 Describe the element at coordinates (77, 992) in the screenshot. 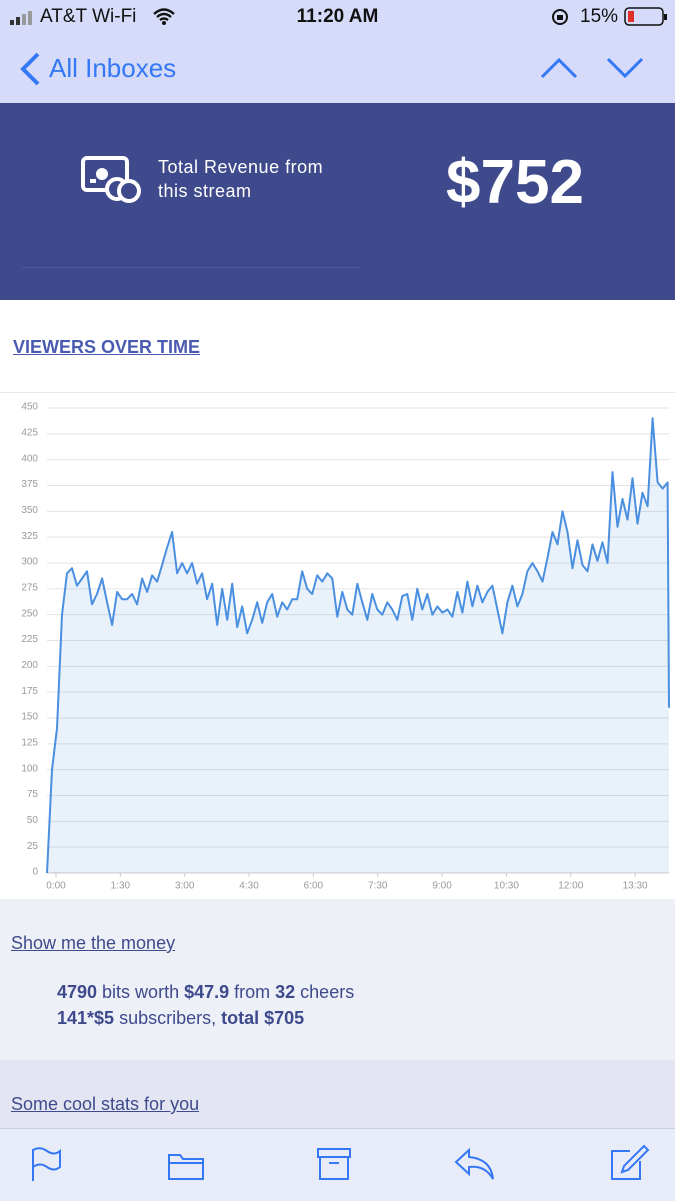

I see `money-text: 4790` at that location.